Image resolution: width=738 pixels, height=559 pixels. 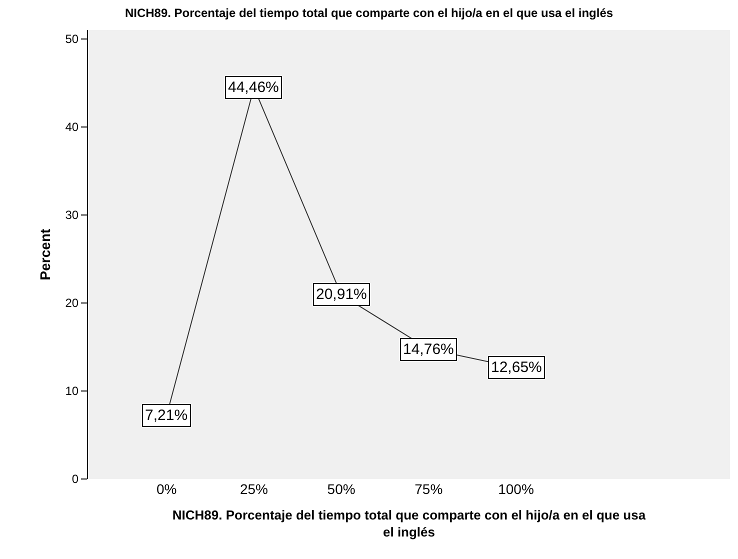 I want to click on y-axis-title: Percent, so click(x=45, y=254).